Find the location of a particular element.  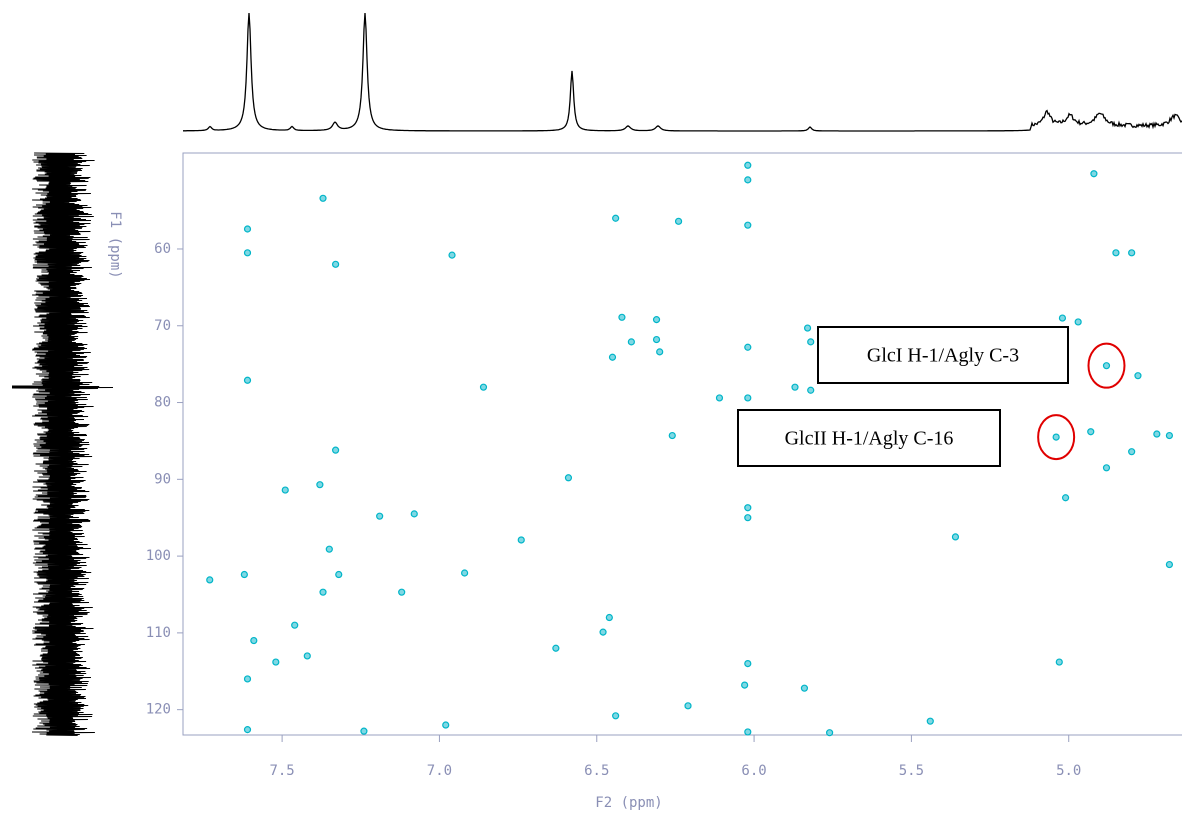

y-tick-label: 80 is located at coordinates (162, 403).